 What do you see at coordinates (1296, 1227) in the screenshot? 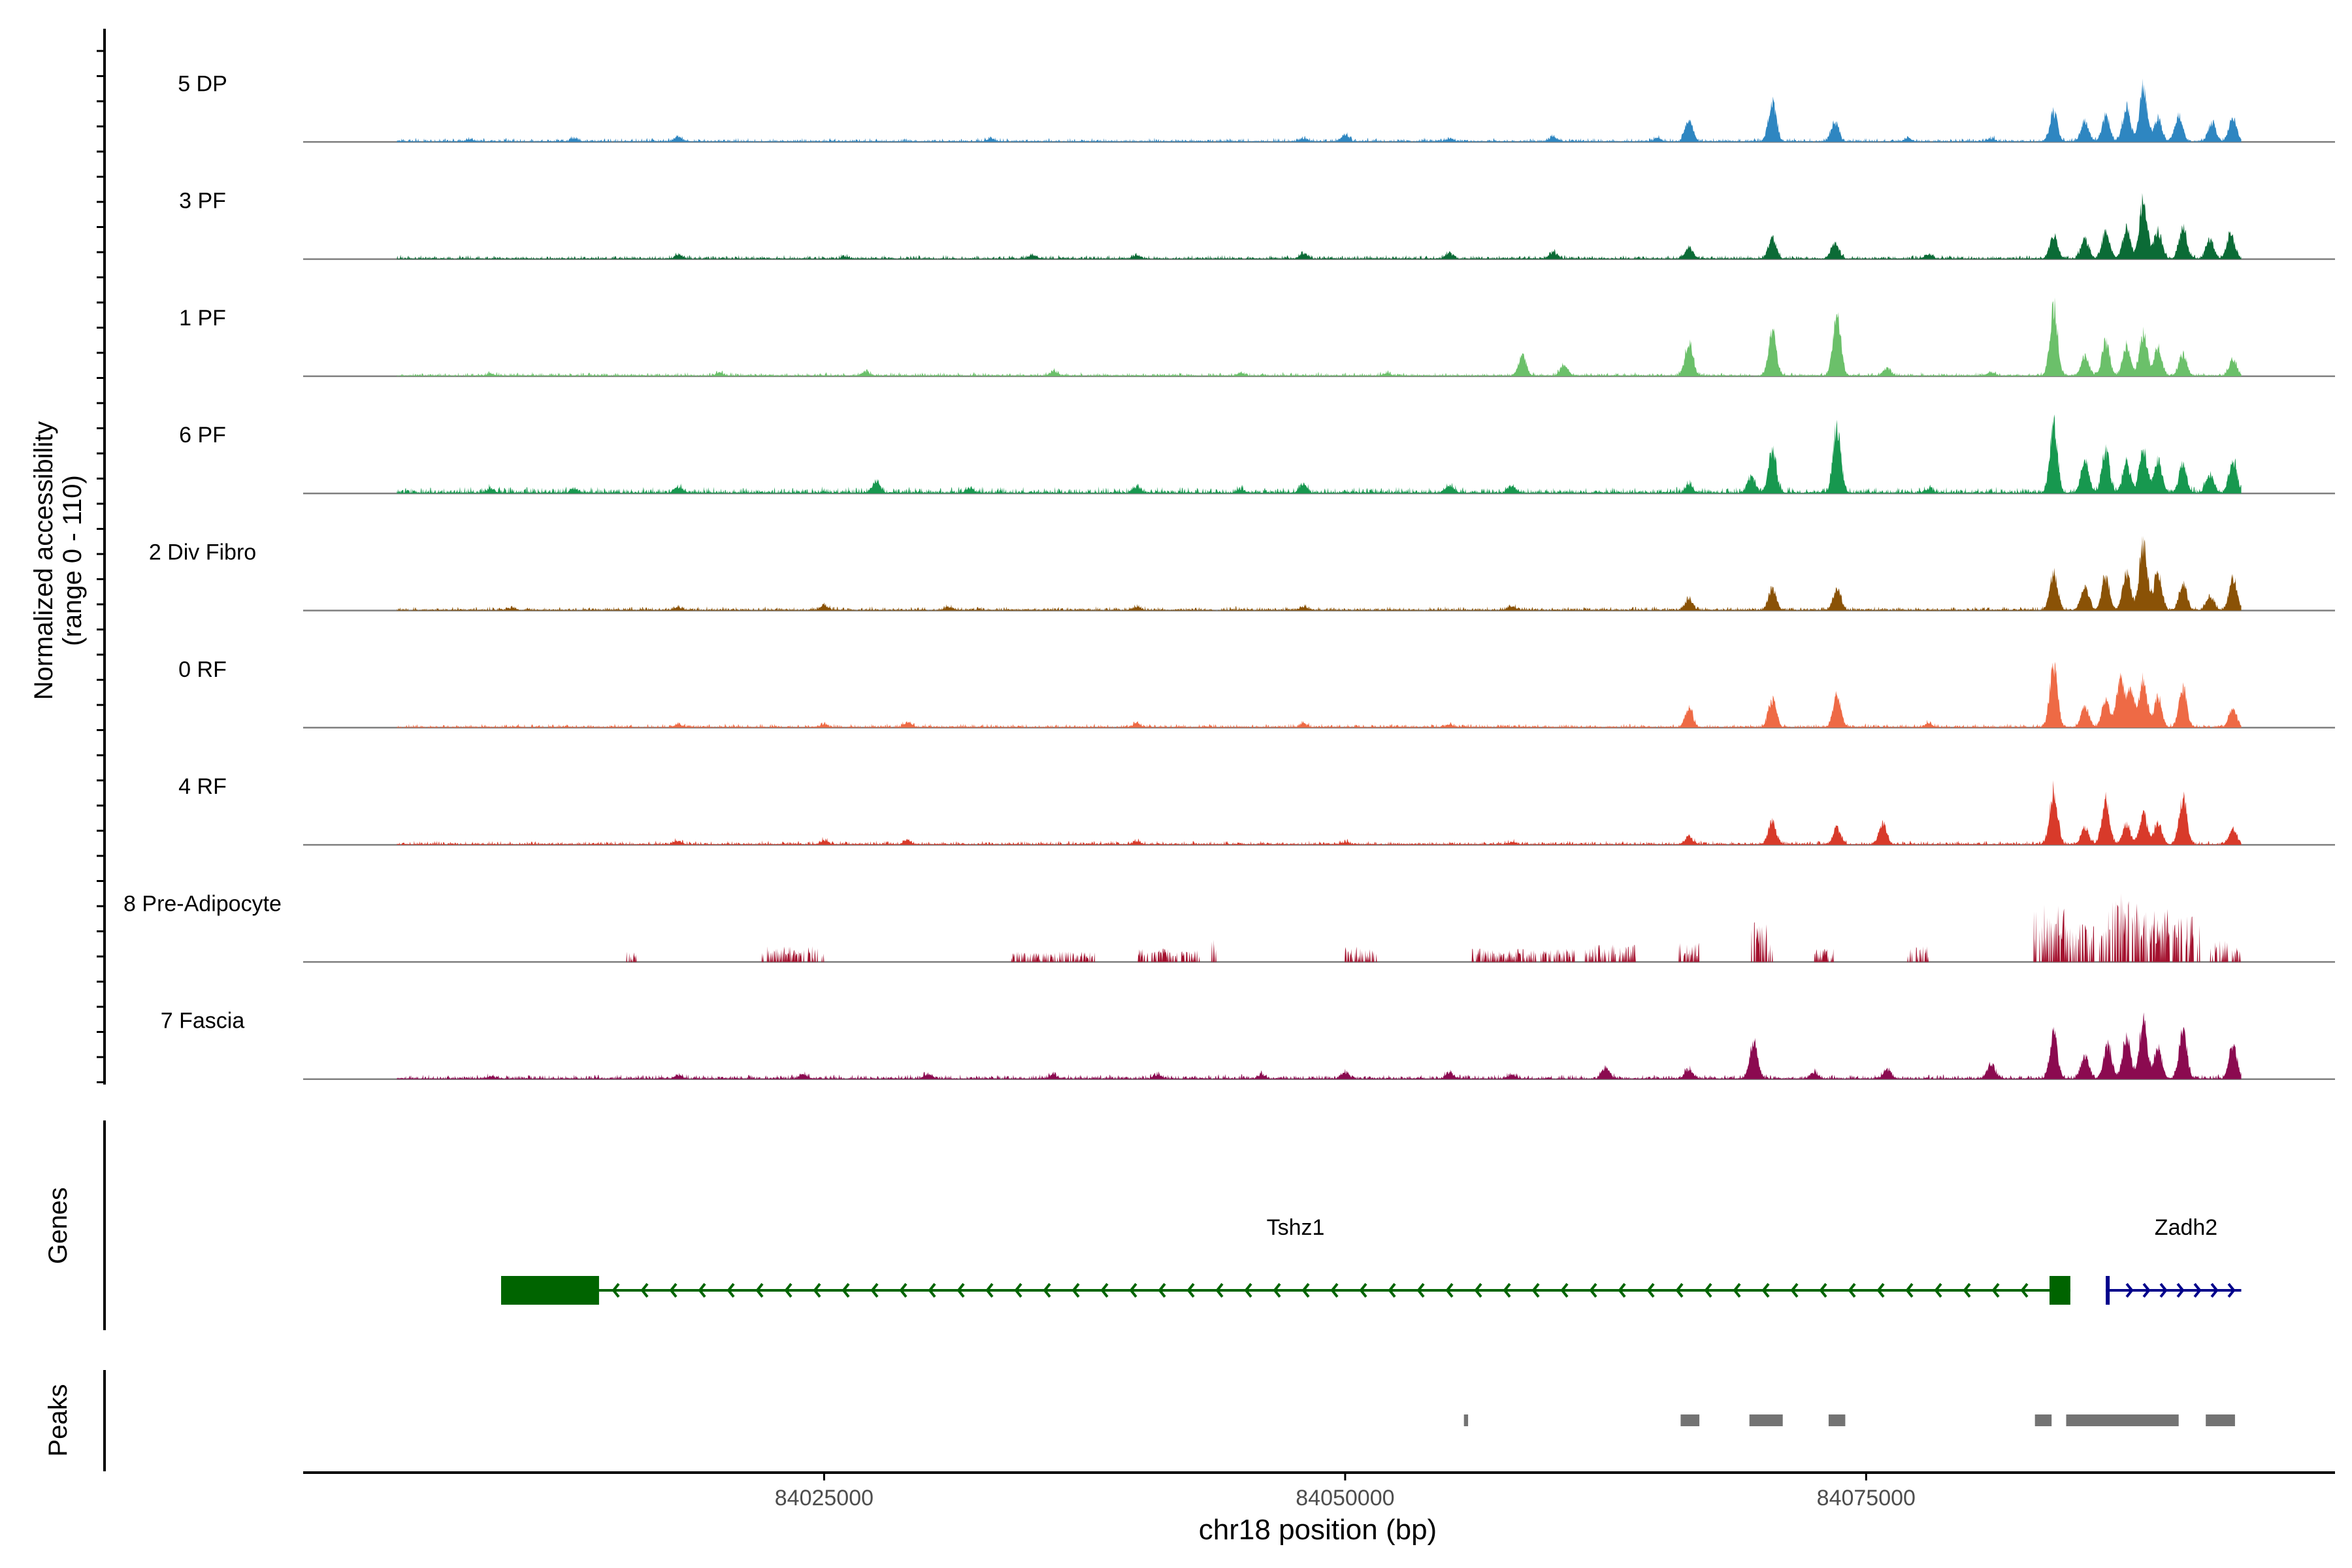
I see `gene-name: Tshz1` at bounding box center [1296, 1227].